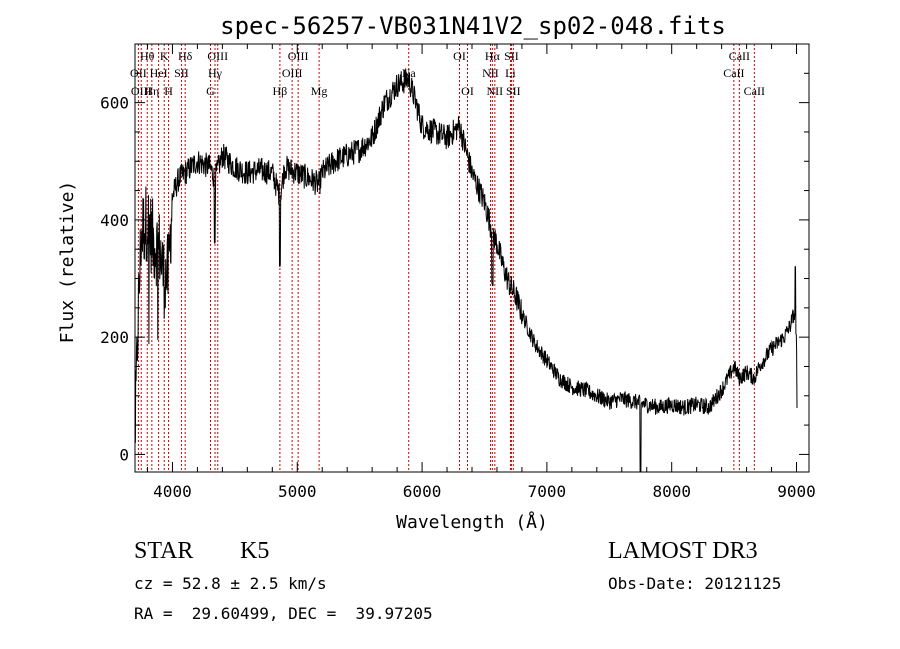 The height and width of the screenshot is (649, 900). I want to click on coordinates: RA = 29.60499, DEC = 39.97205, so click(283, 613).